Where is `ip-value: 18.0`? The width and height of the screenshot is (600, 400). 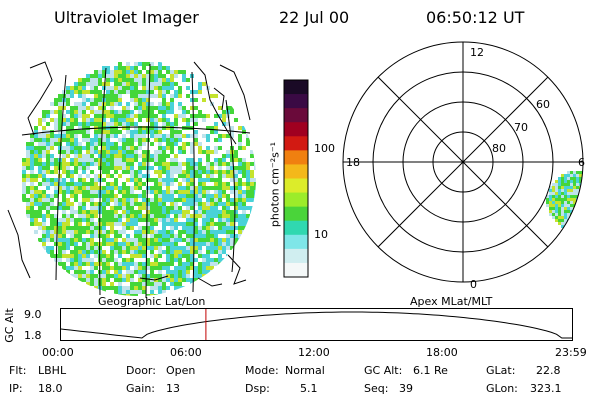 ip-value: 18.0 is located at coordinates (50, 388).